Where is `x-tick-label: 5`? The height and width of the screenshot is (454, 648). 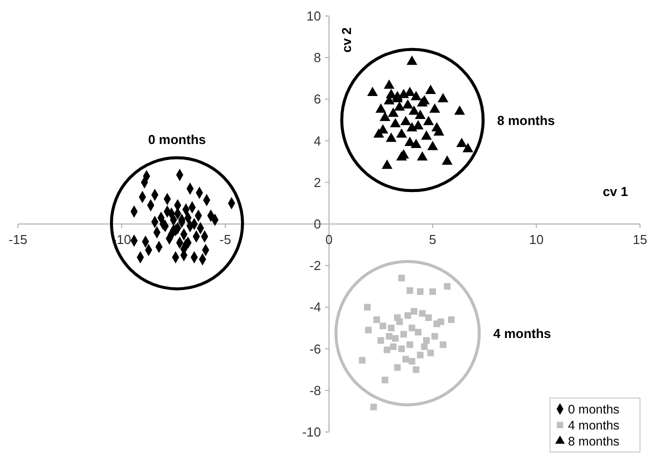
x-tick-label: 5 is located at coordinates (432, 239).